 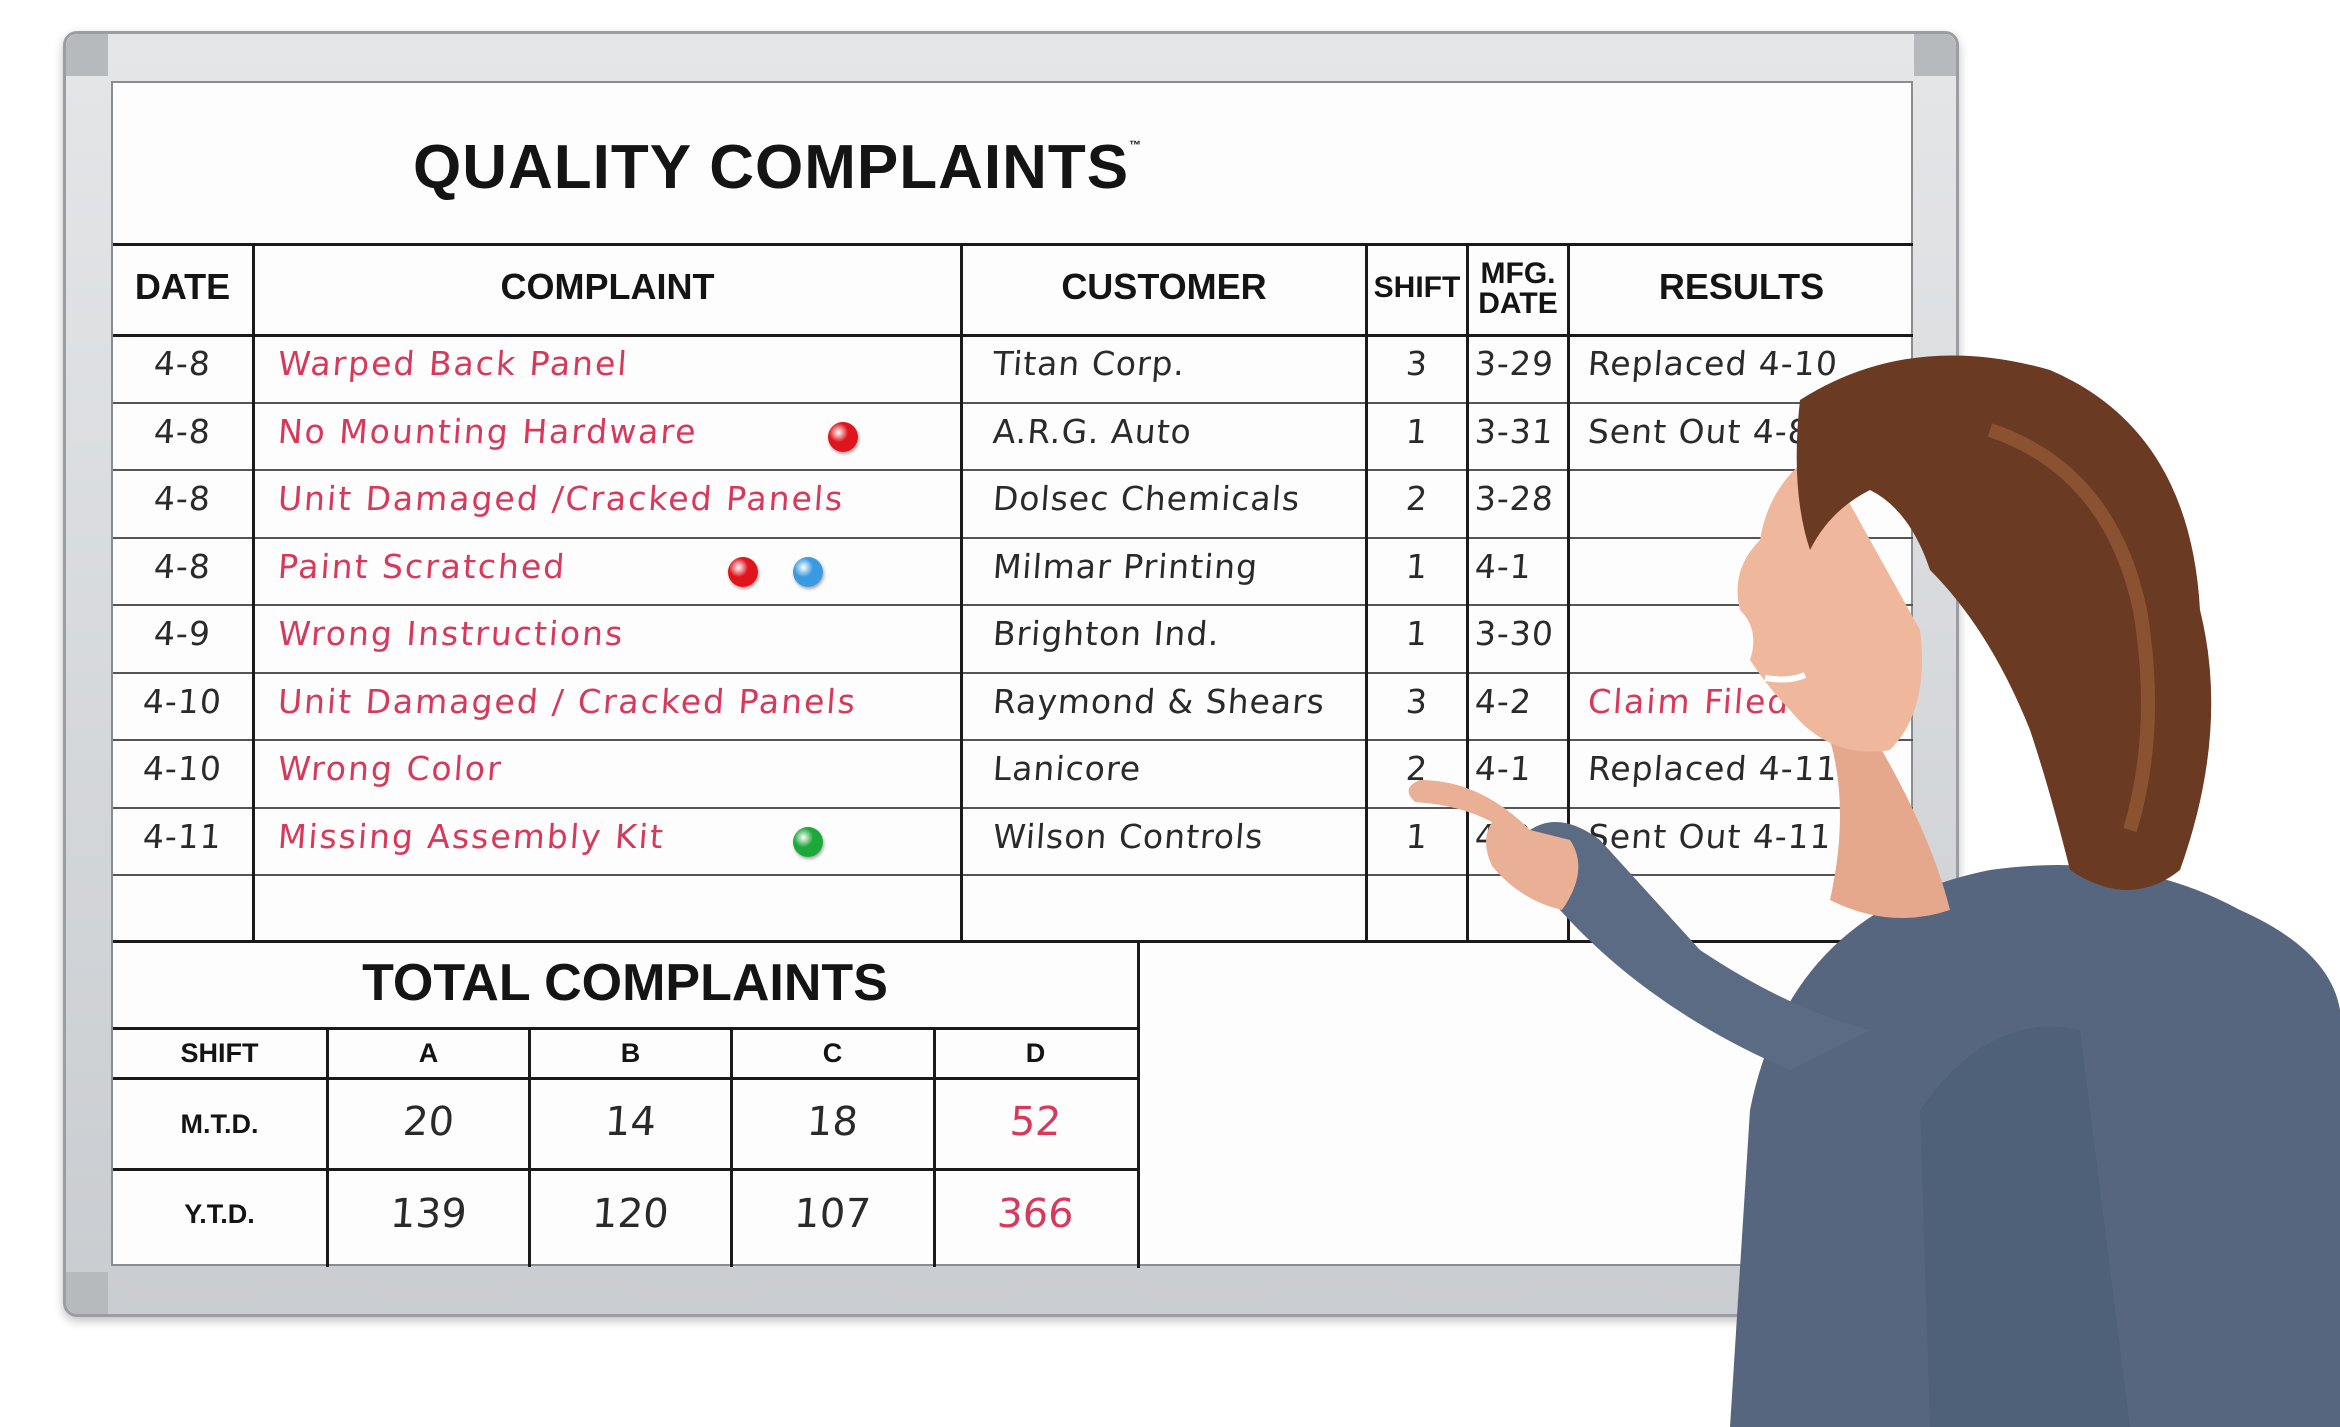 I want to click on header-shift: SHIFT, so click(x=1417, y=287).